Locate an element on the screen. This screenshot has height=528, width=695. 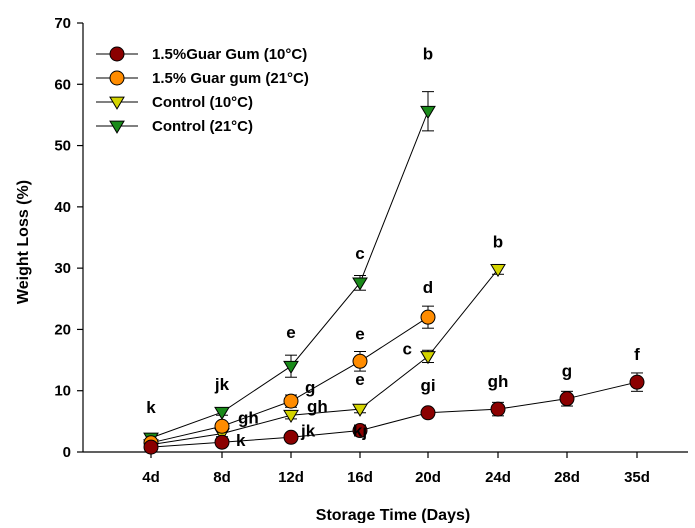
x-tick-label: 20d is located at coordinates (428, 477).